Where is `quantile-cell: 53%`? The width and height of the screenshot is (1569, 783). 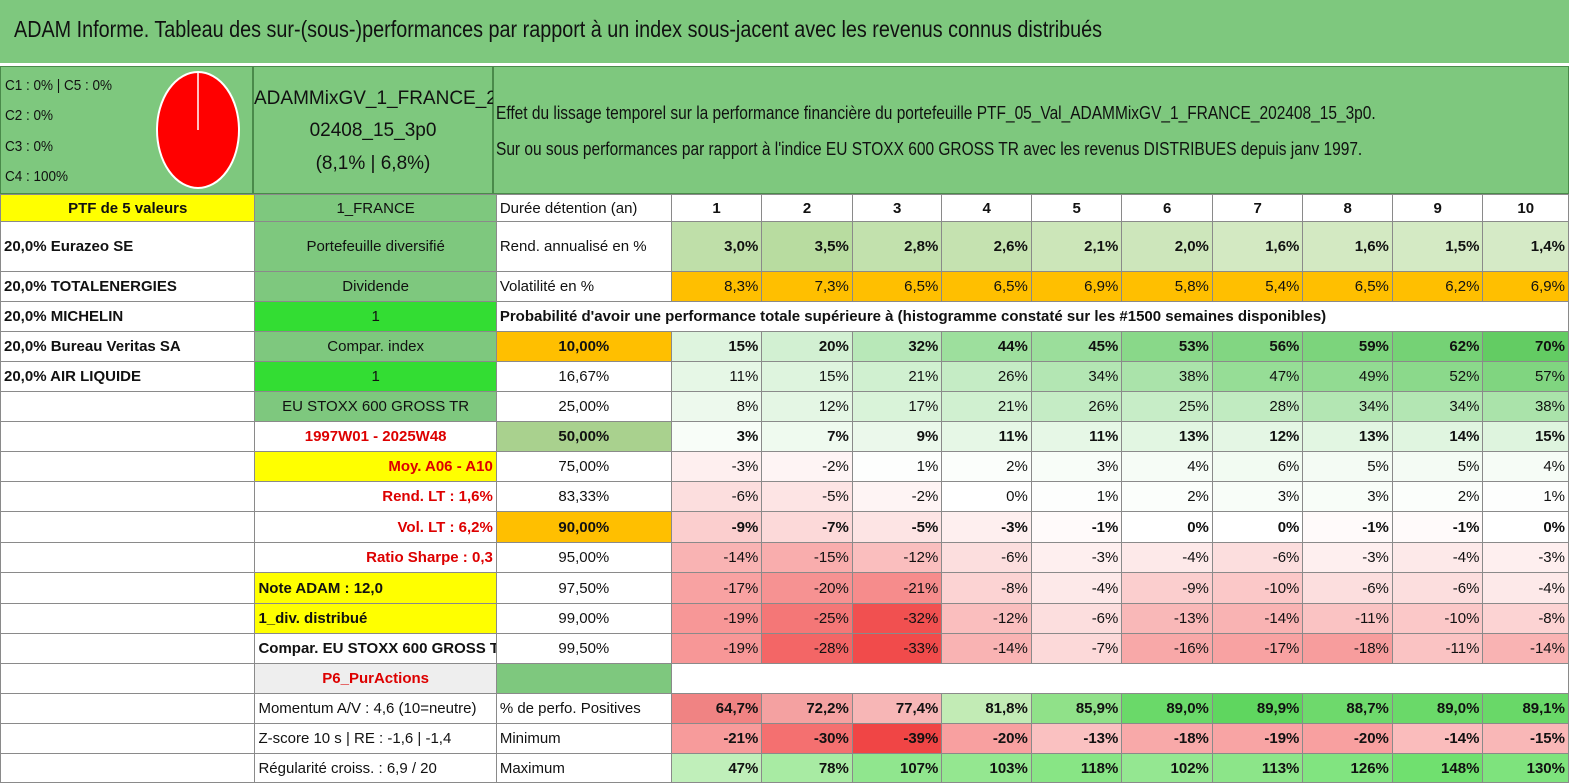 quantile-cell: 53% is located at coordinates (1167, 346).